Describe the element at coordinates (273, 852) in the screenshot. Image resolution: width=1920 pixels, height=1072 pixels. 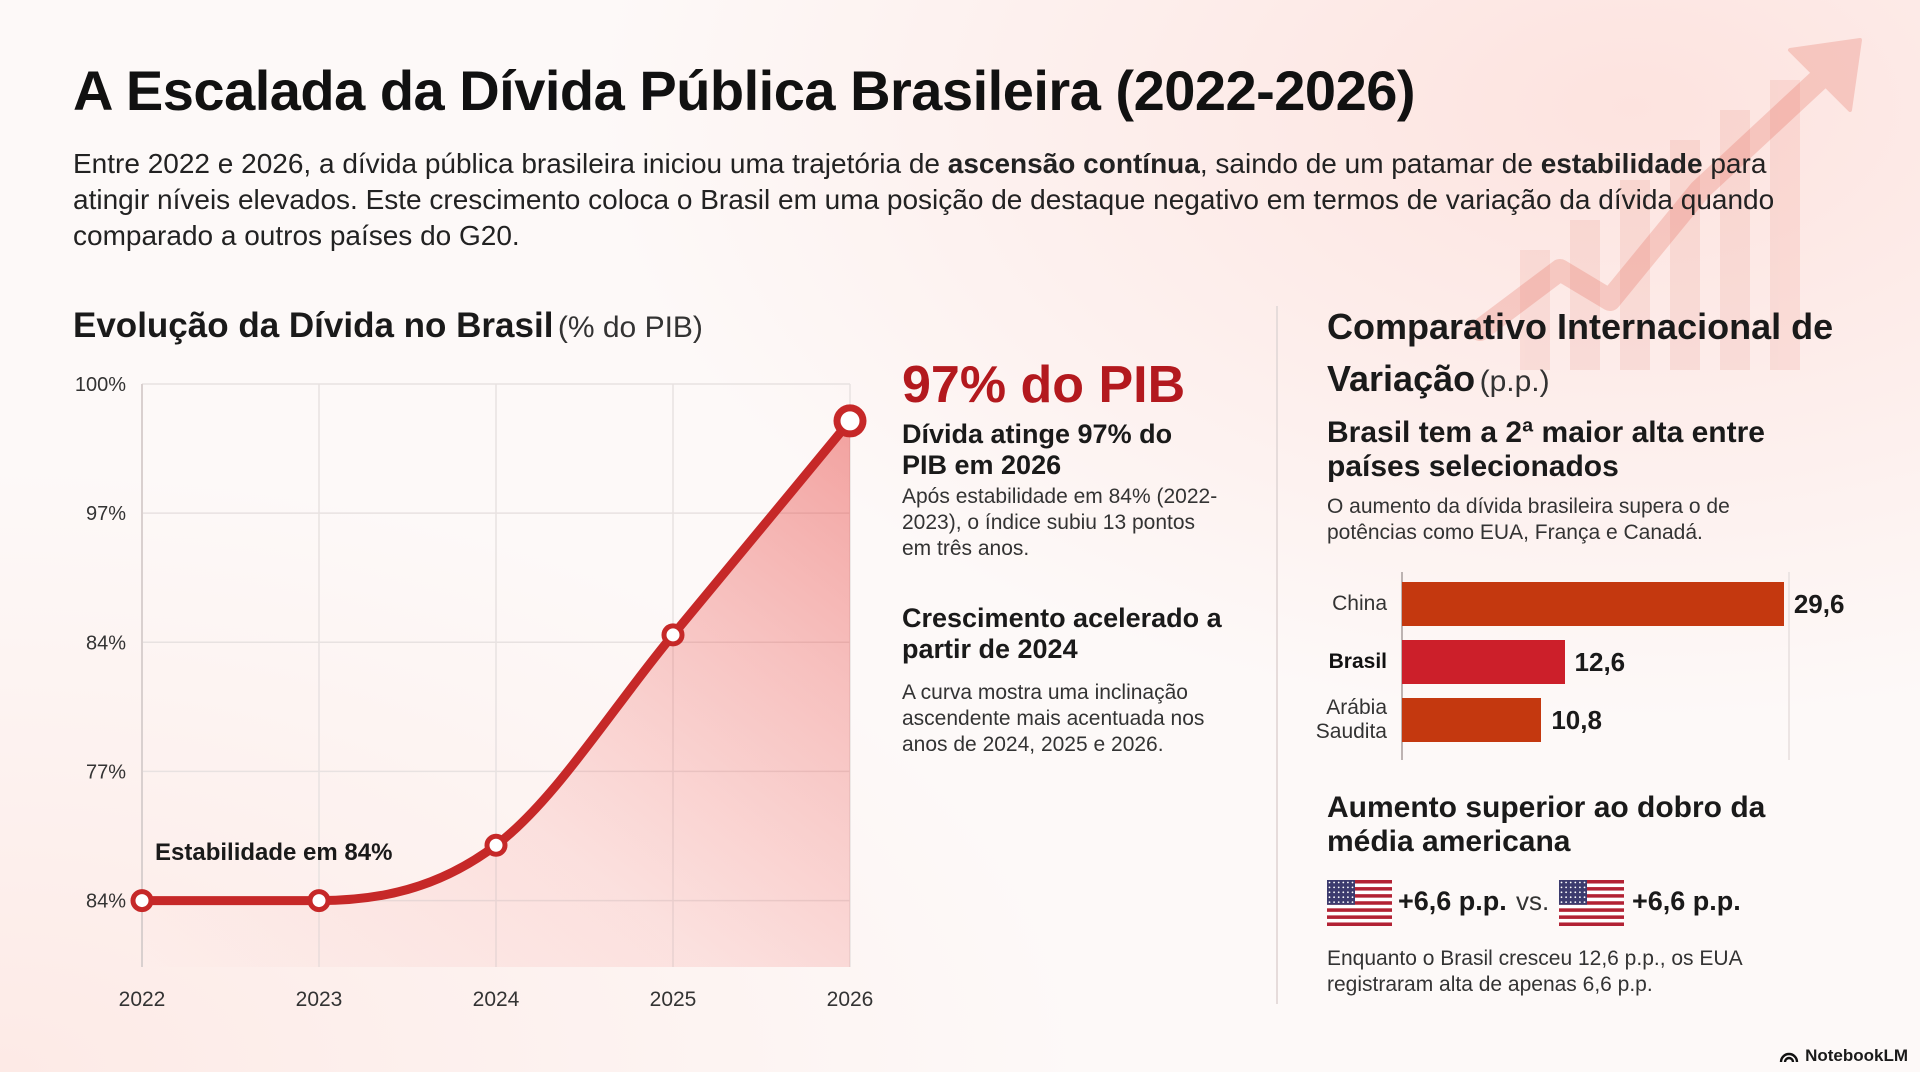
I see `annotation: Estabilidade em 84%` at that location.